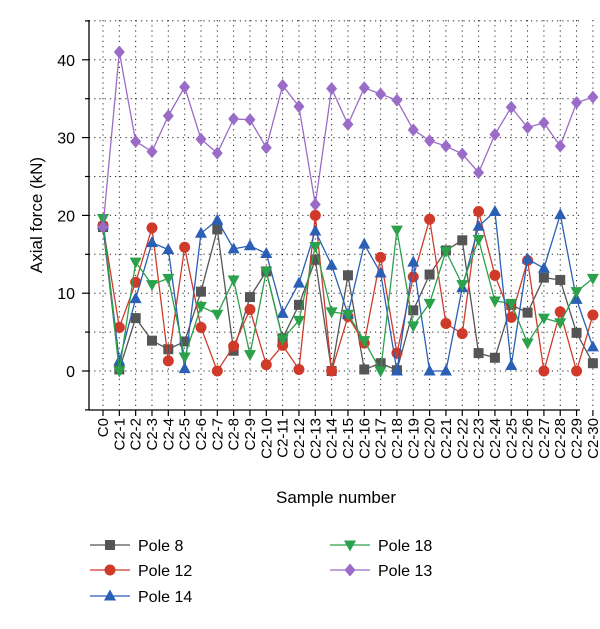  Describe the element at coordinates (66, 294) in the screenshot. I see `y-tick-label: 10` at that location.